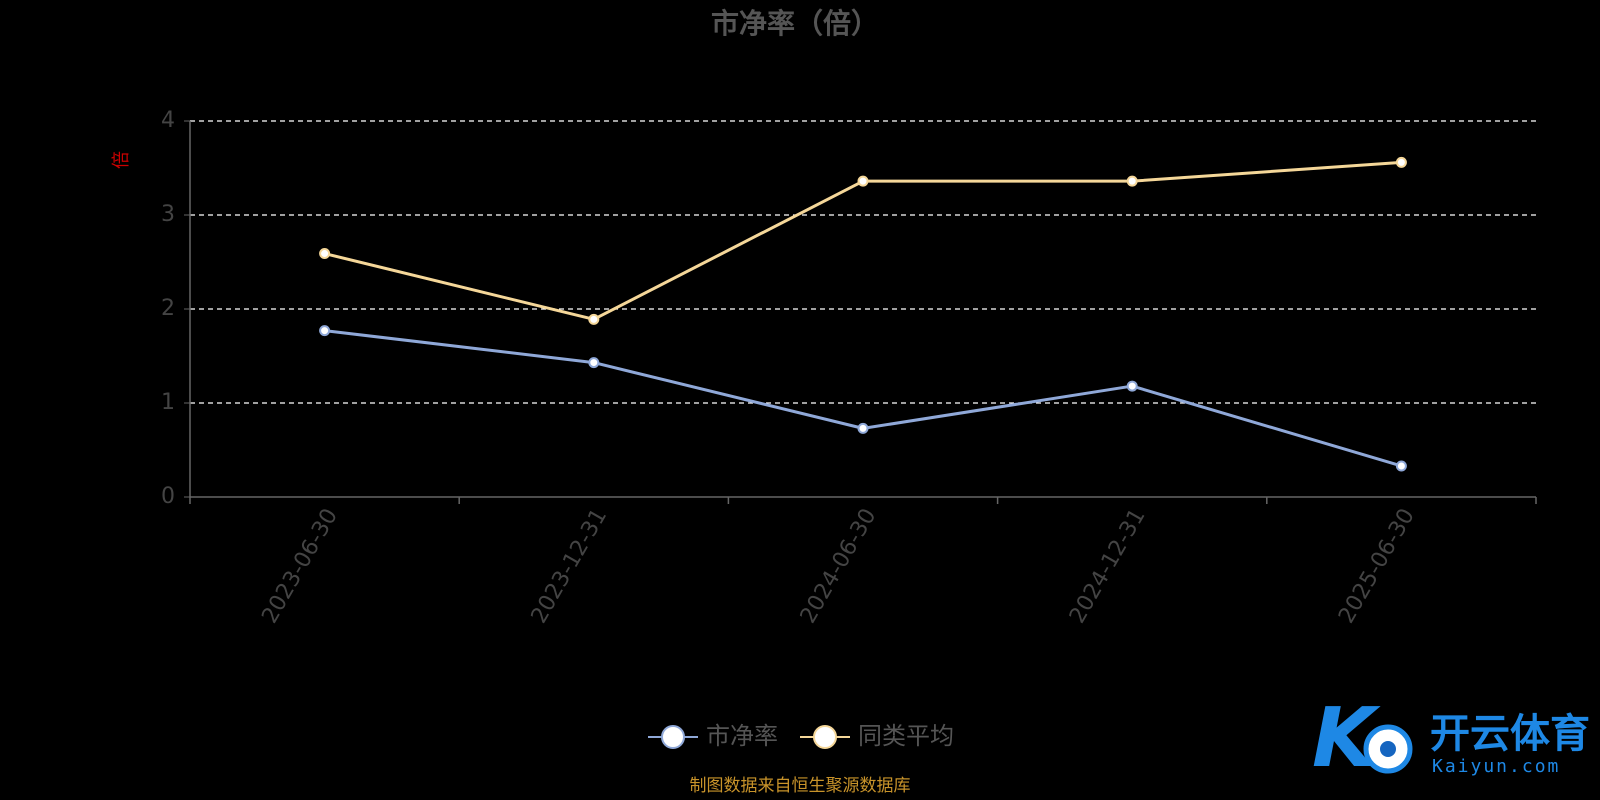 The image size is (1600, 800). What do you see at coordinates (168, 214) in the screenshot?
I see `y-tick-label: 3` at bounding box center [168, 214].